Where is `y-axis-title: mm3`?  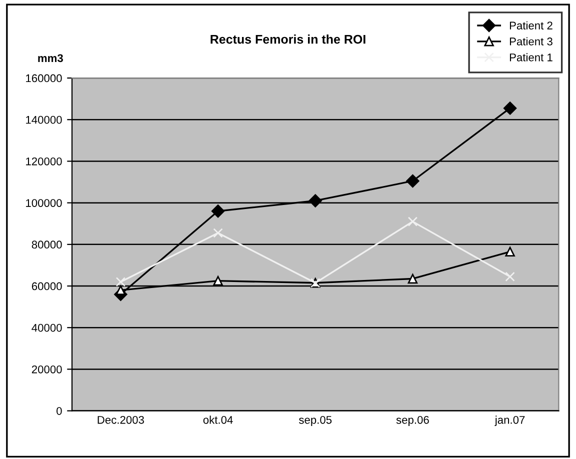
y-axis-title: mm3 is located at coordinates (50, 58).